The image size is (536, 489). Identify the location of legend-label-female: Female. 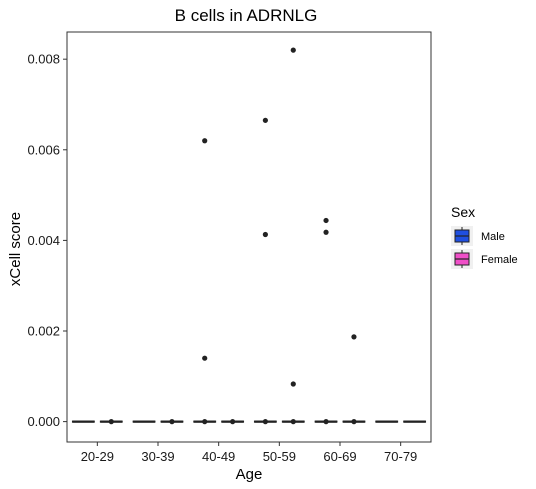
(499, 260).